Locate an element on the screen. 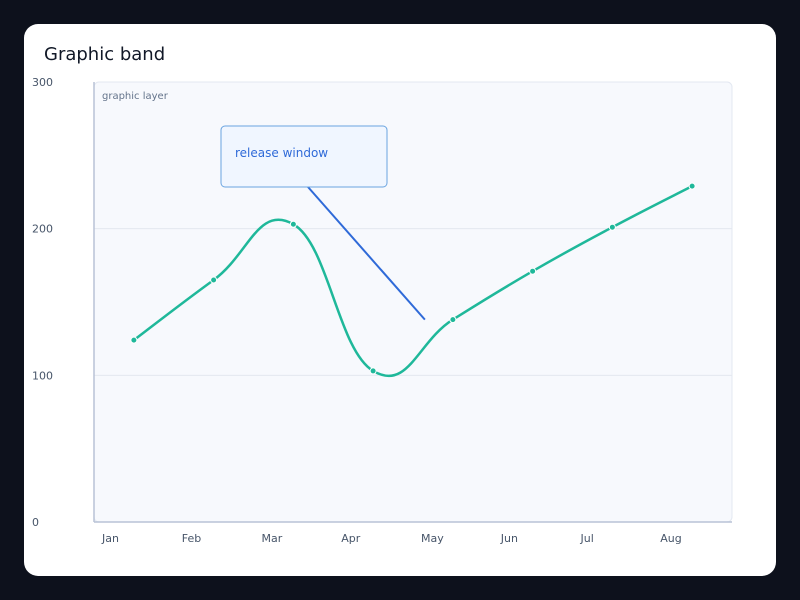 The height and width of the screenshot is (600, 800). x-tick-label: Aug is located at coordinates (670, 538).